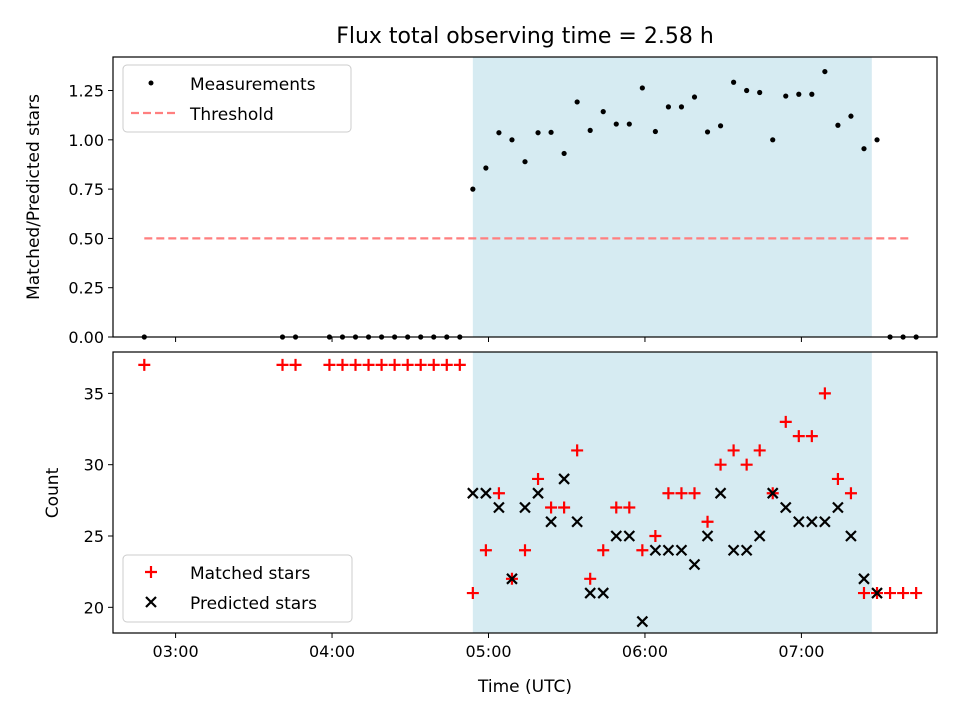 This screenshot has height=720, width=960. Describe the element at coordinates (524, 687) in the screenshot. I see `x-axis-label: Time (UTC)` at that location.